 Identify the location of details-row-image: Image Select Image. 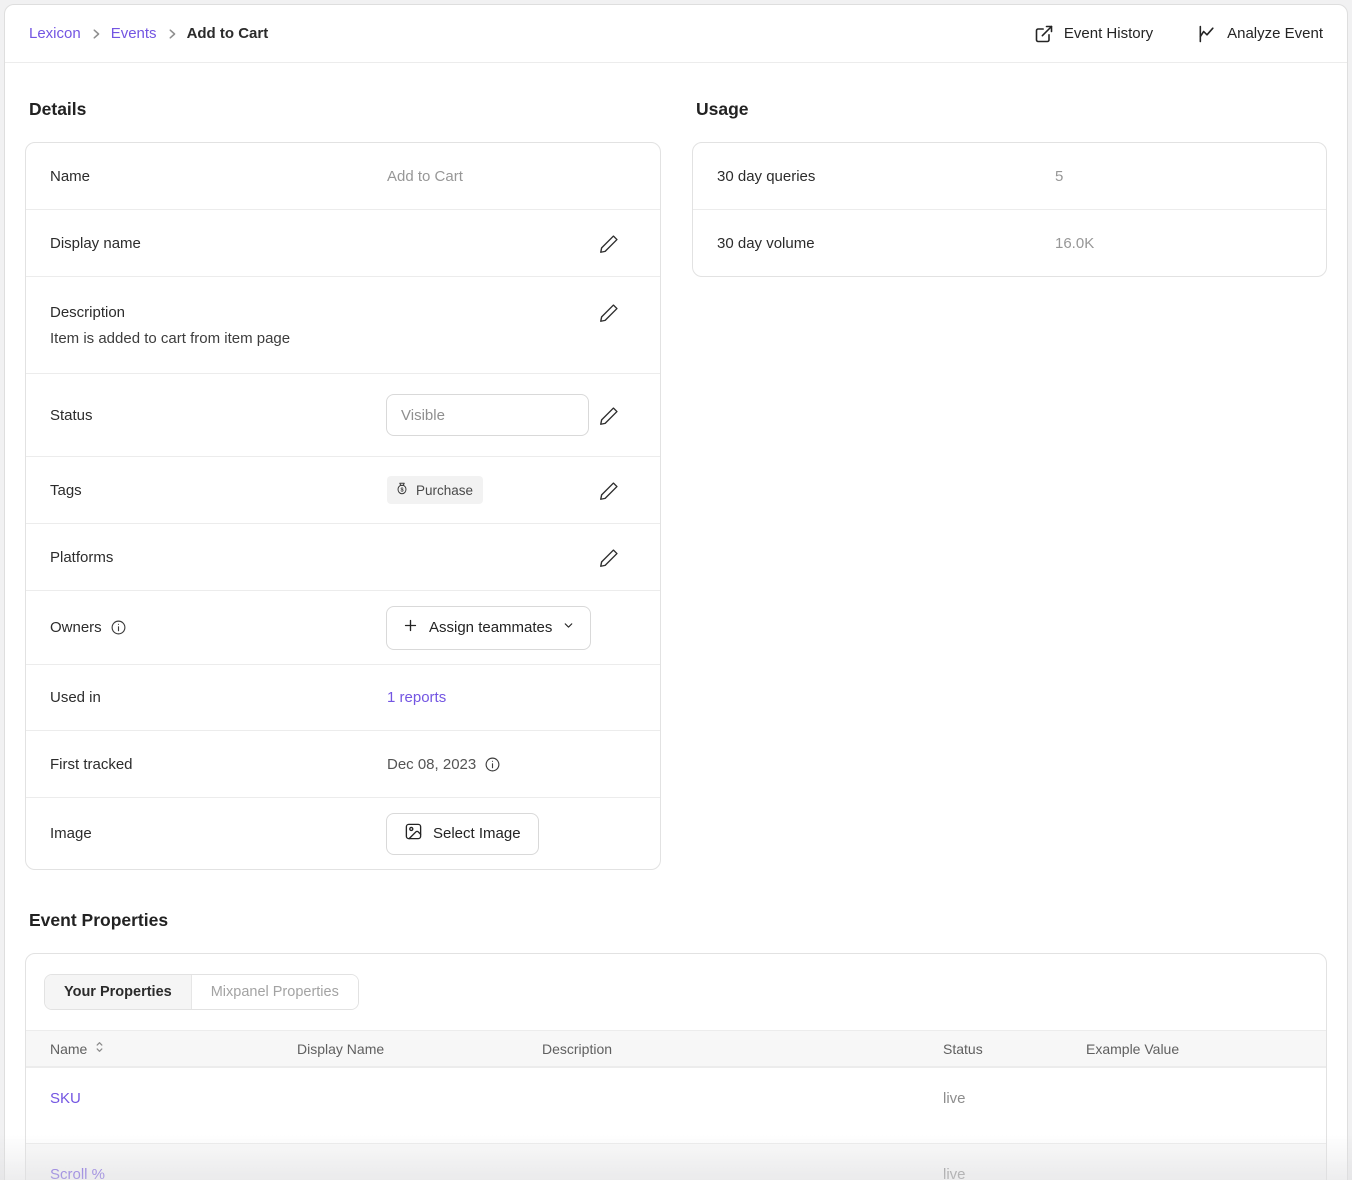
(343, 833).